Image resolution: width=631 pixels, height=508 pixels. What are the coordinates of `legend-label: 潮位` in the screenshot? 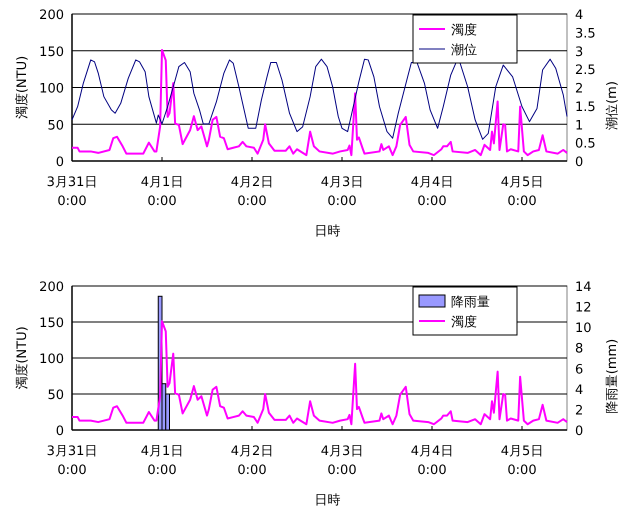 It's located at (464, 50).